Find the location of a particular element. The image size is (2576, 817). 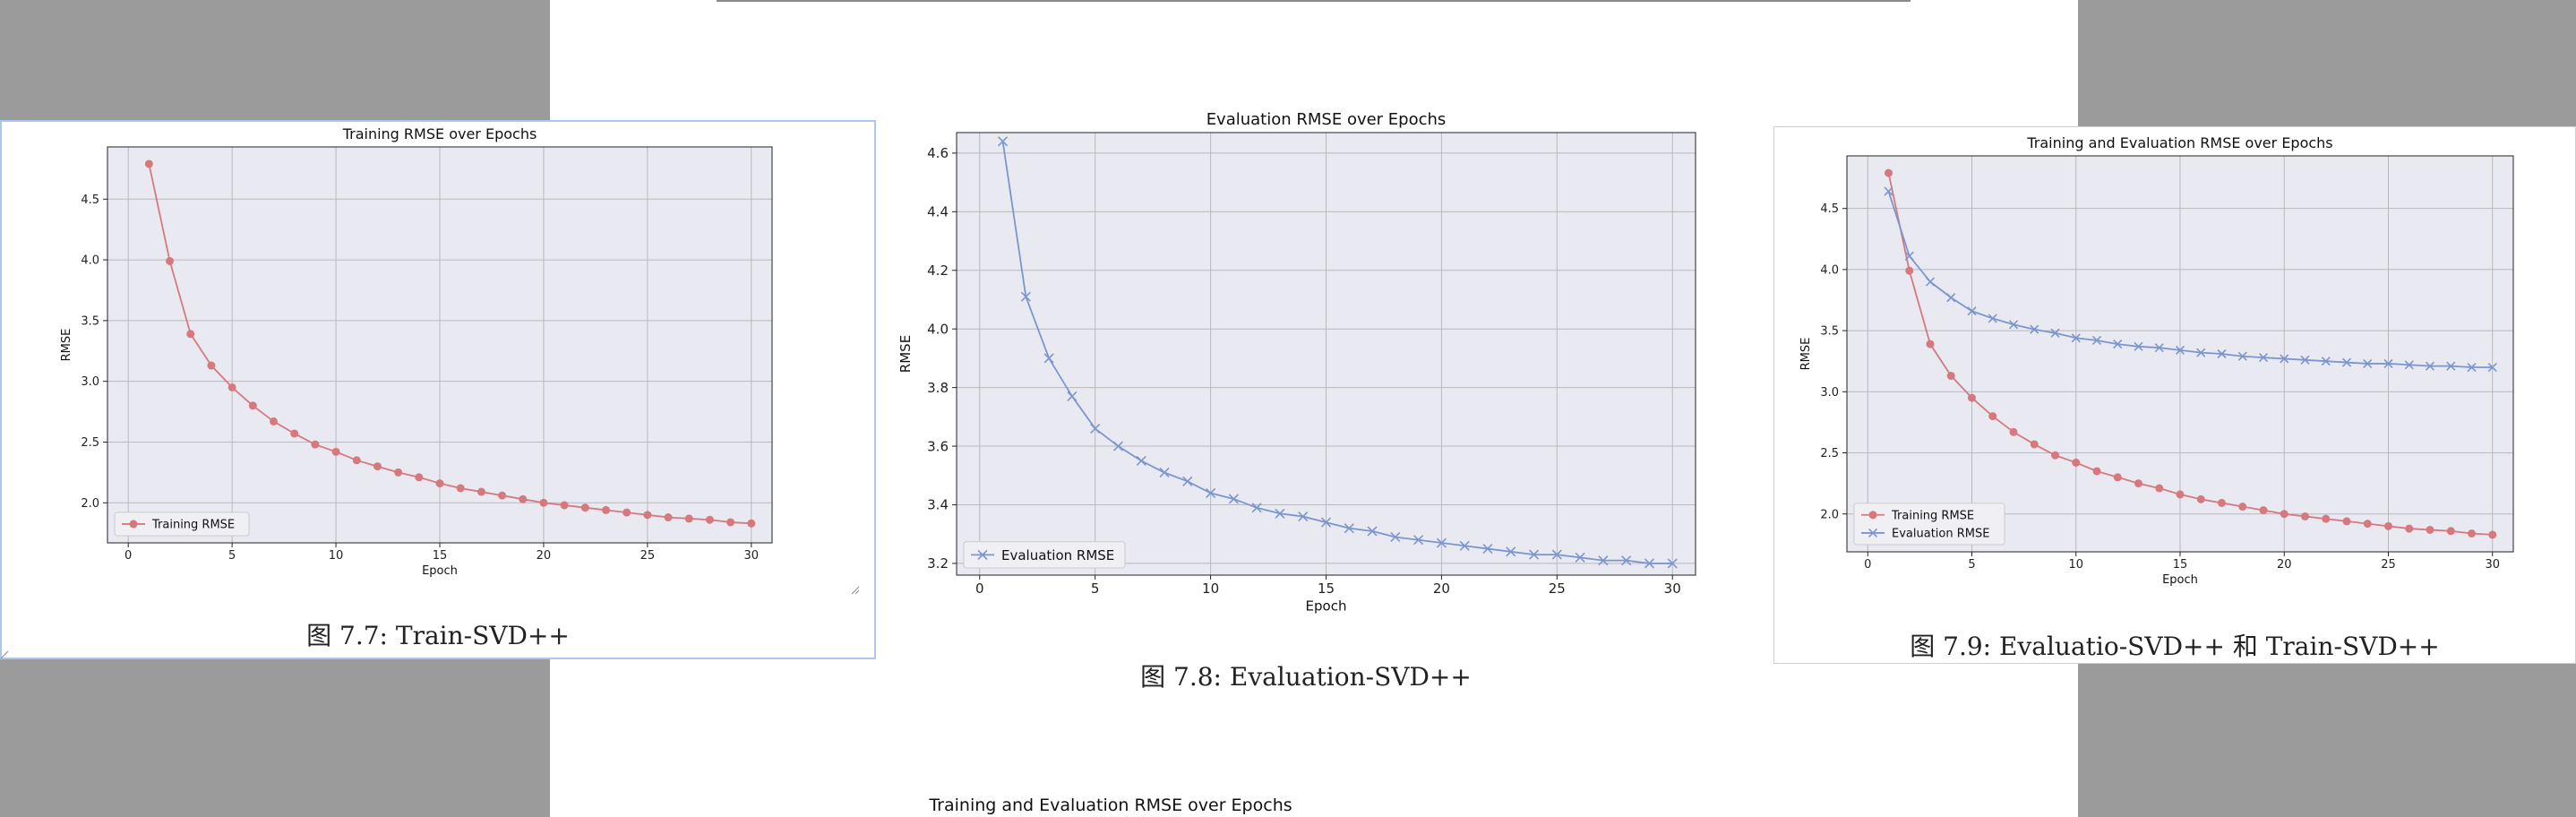

figure-caption-evaluation: 图 7.8: Evaluation-SVD++ is located at coordinates (1306, 677).